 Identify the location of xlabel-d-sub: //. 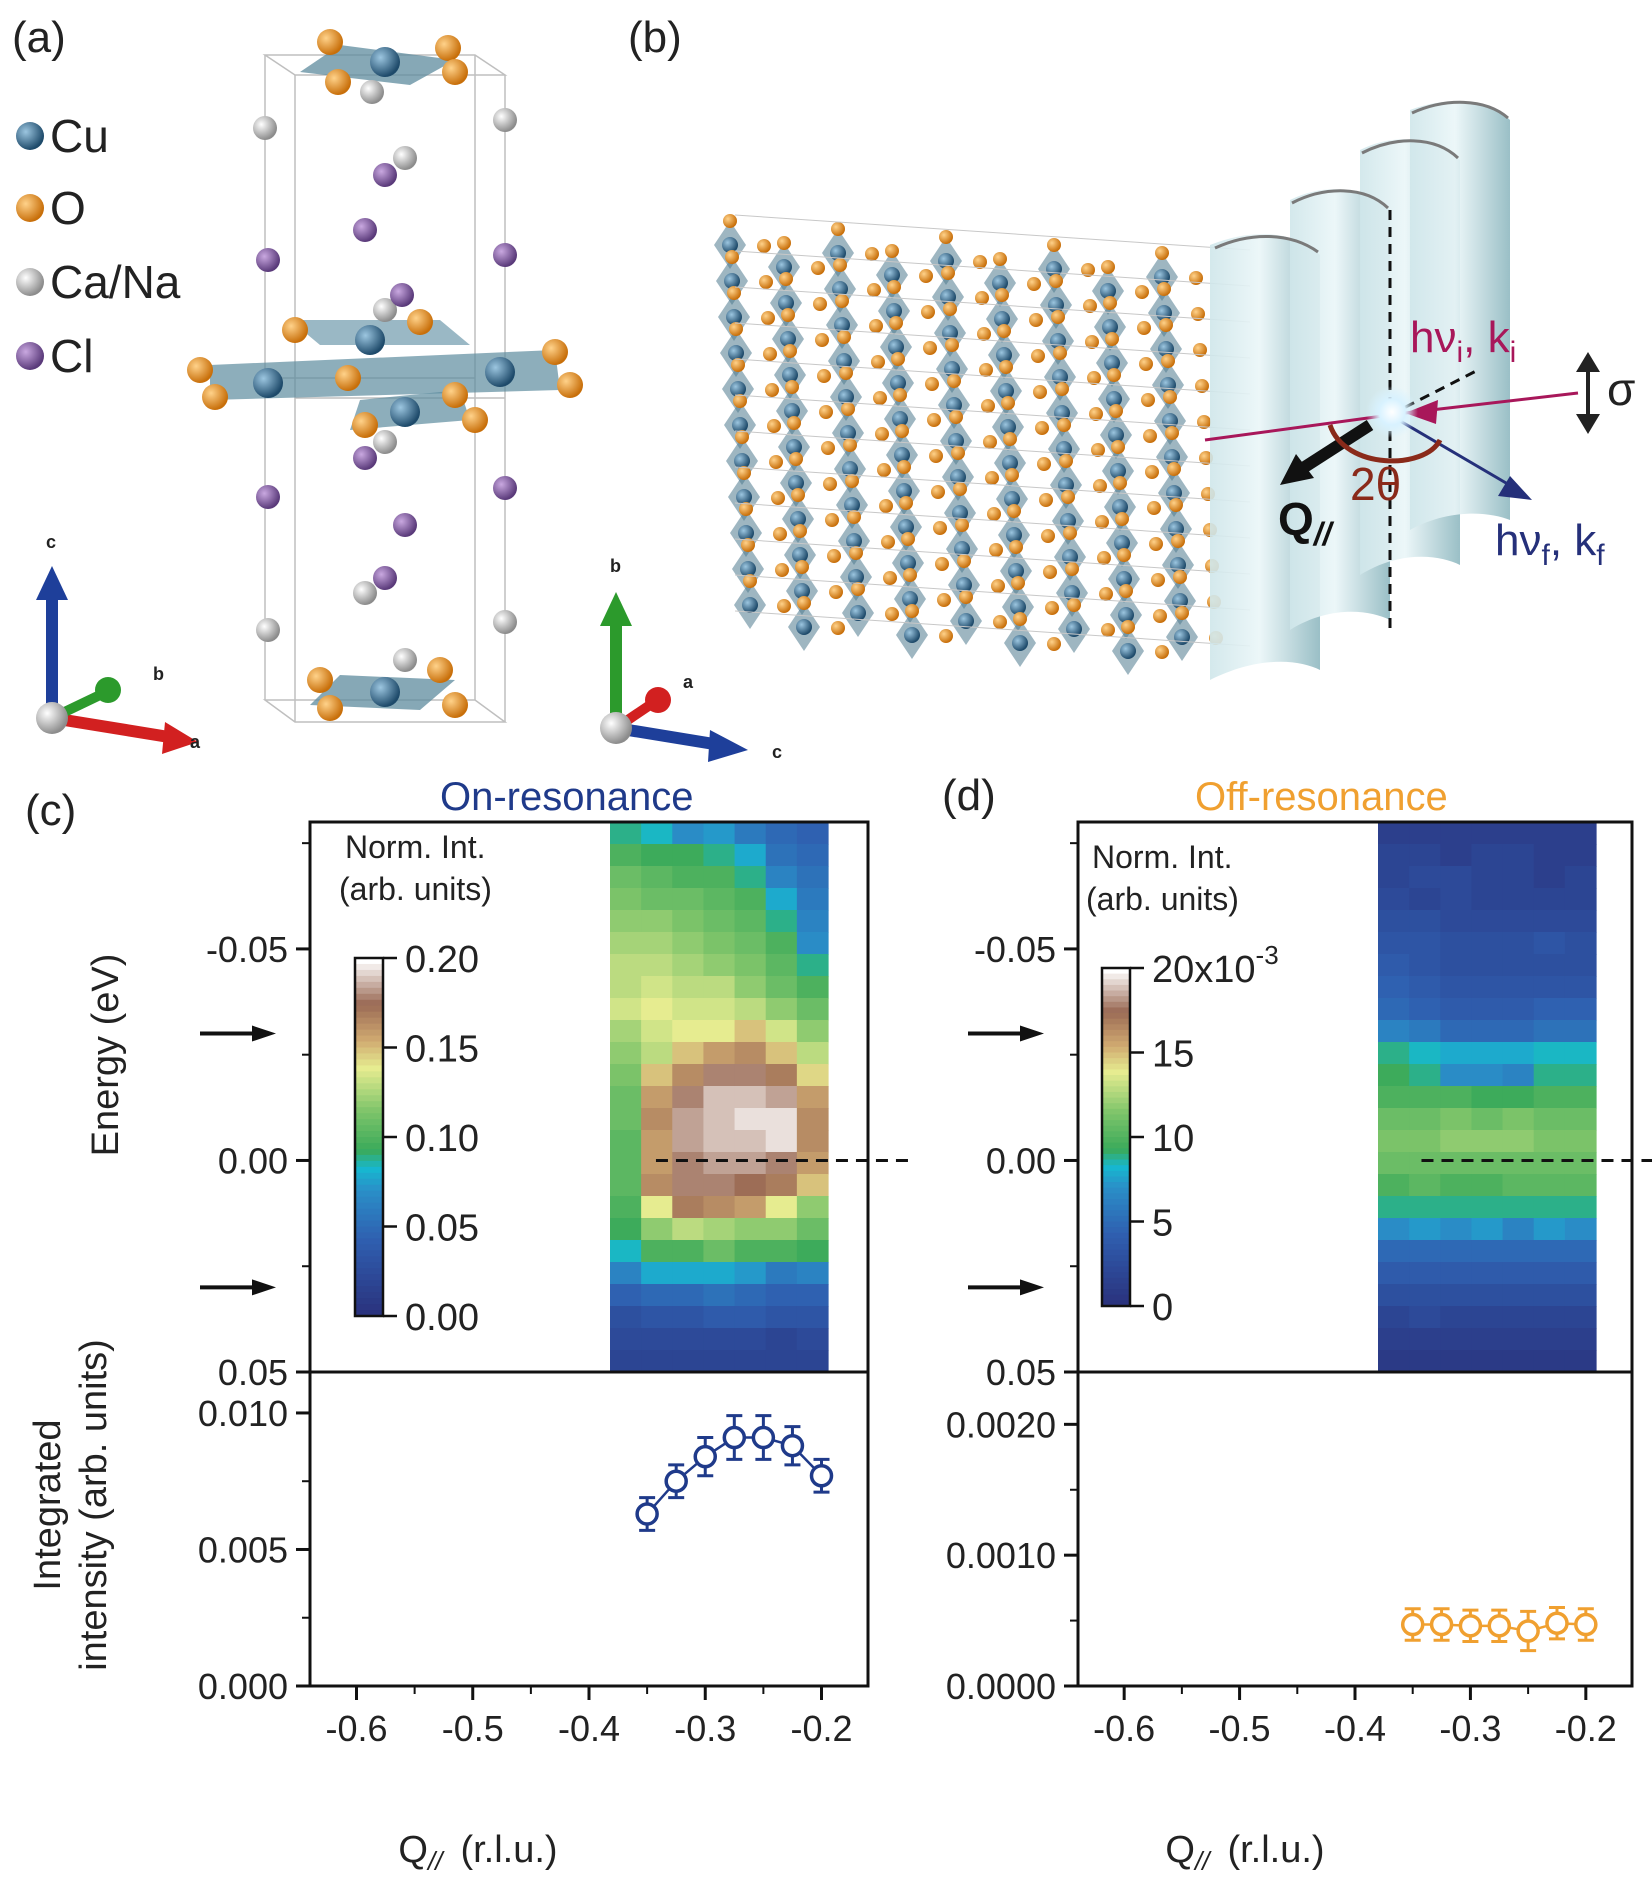
(1202, 1861).